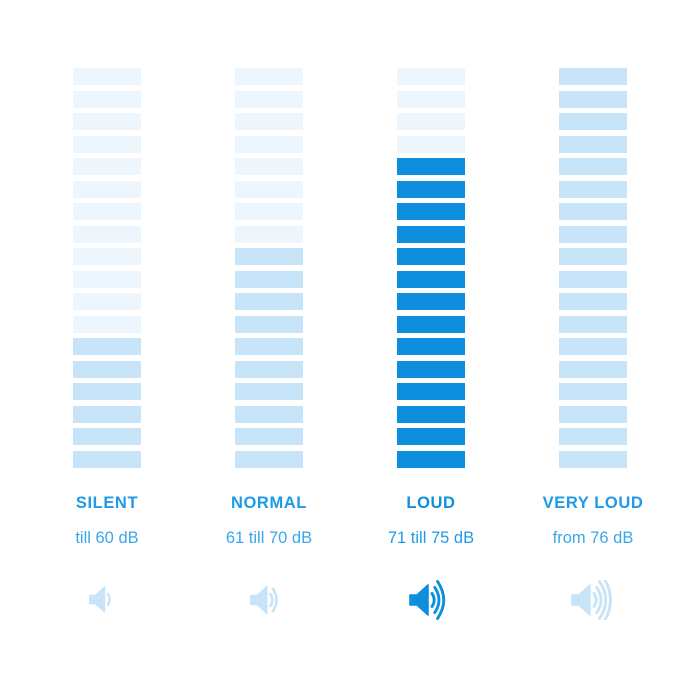  What do you see at coordinates (593, 268) in the screenshot?
I see `bar-stack-very-loud` at bounding box center [593, 268].